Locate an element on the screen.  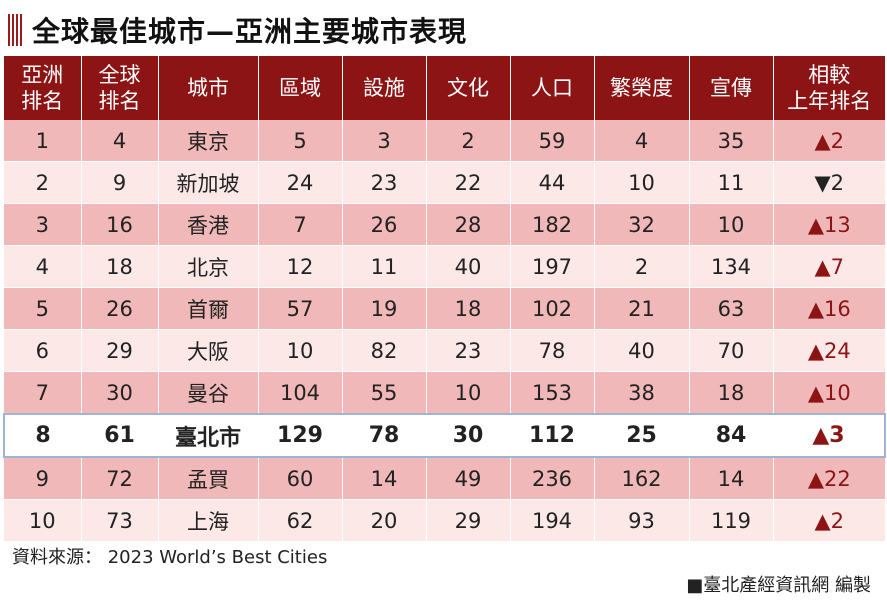
table-cell: 7 is located at coordinates (300, 224).